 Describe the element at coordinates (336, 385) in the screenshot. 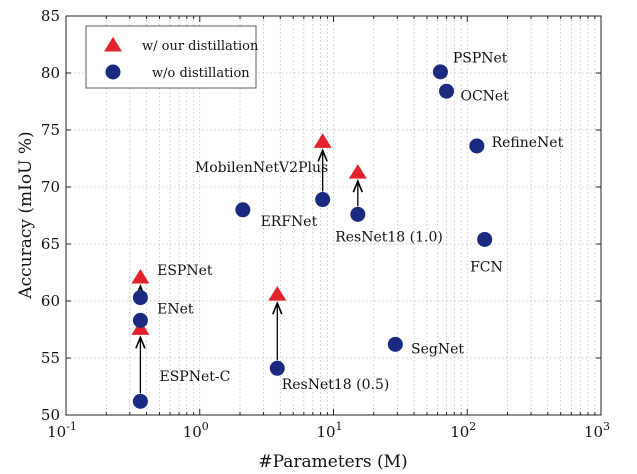

I see `point-label: ResNet18 (0.5)` at that location.